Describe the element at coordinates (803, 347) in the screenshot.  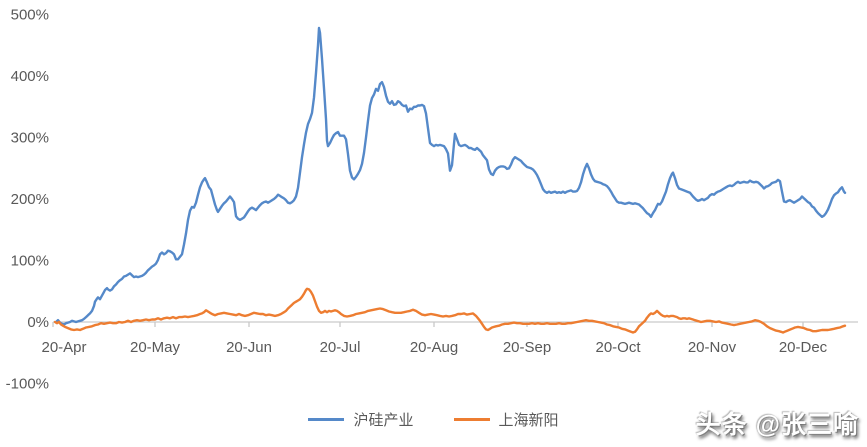
I see `x-axis-label: 20-Dec` at that location.